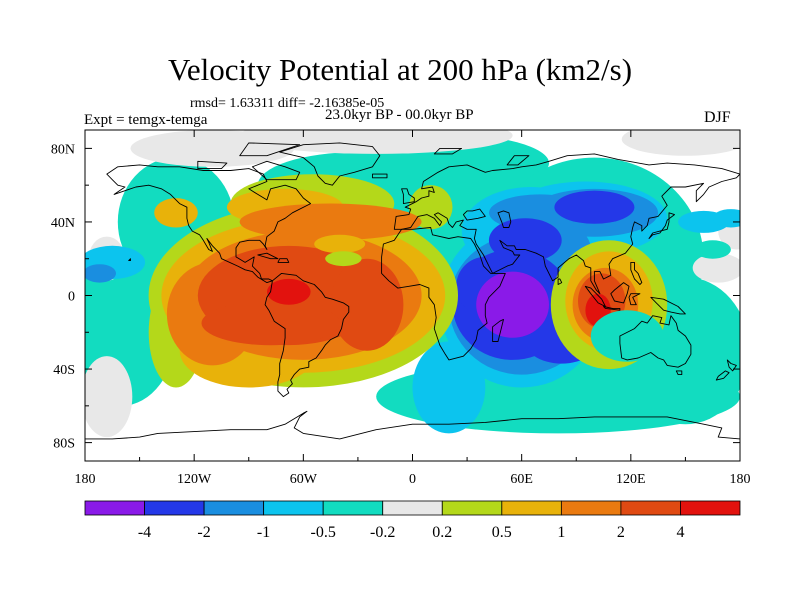 Image resolution: width=800 pixels, height=600 pixels. Describe the element at coordinates (399, 115) in the screenshot. I see `chart-subtitle: 23.0kyr BP - 00.0kyr BP` at that location.